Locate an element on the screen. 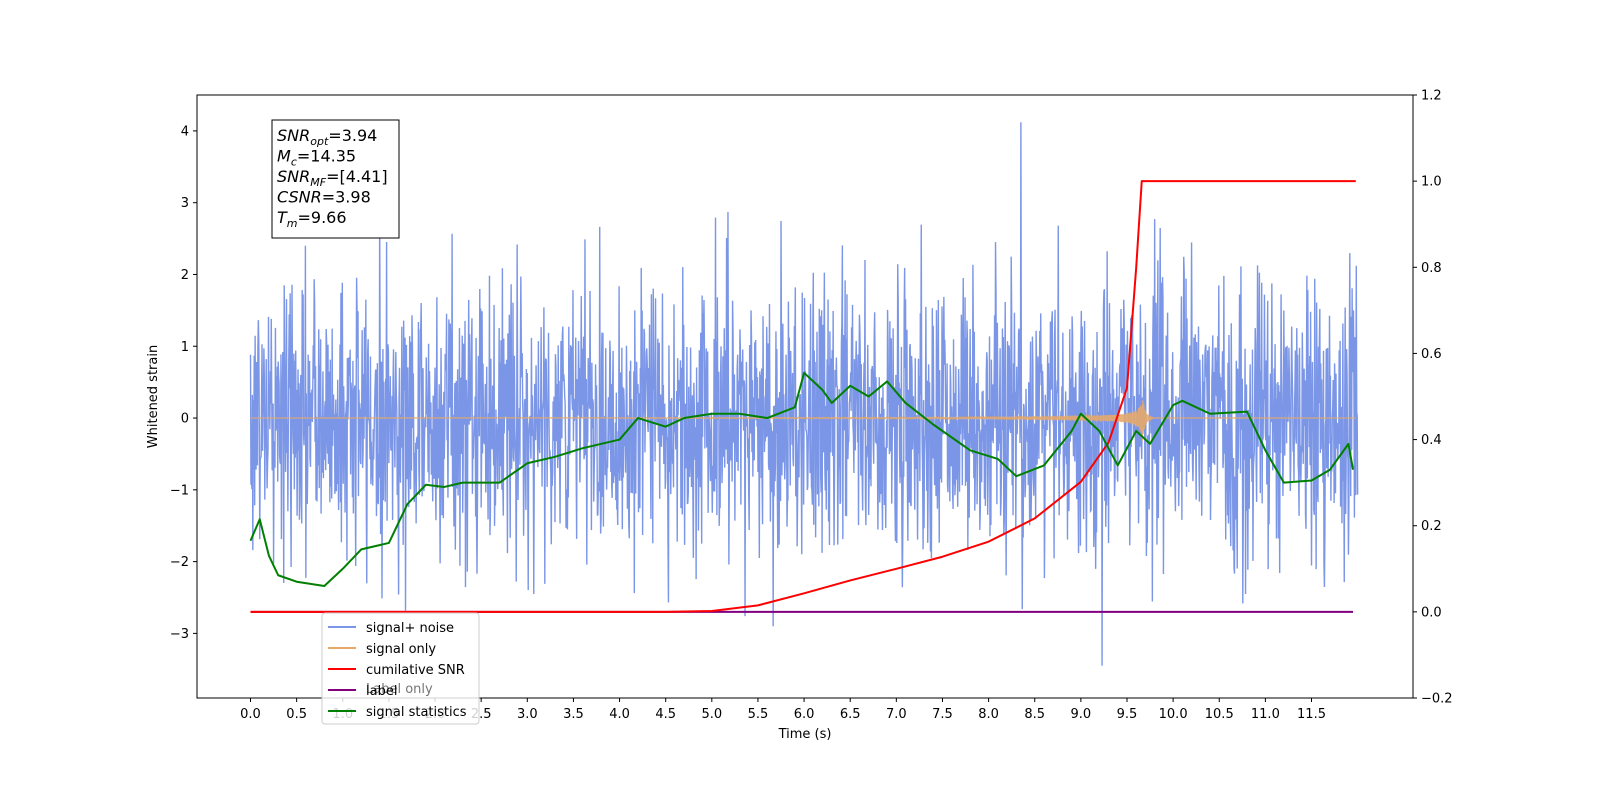 This screenshot has width=1600, height=800. legend-label: signal+ noise is located at coordinates (410, 628).